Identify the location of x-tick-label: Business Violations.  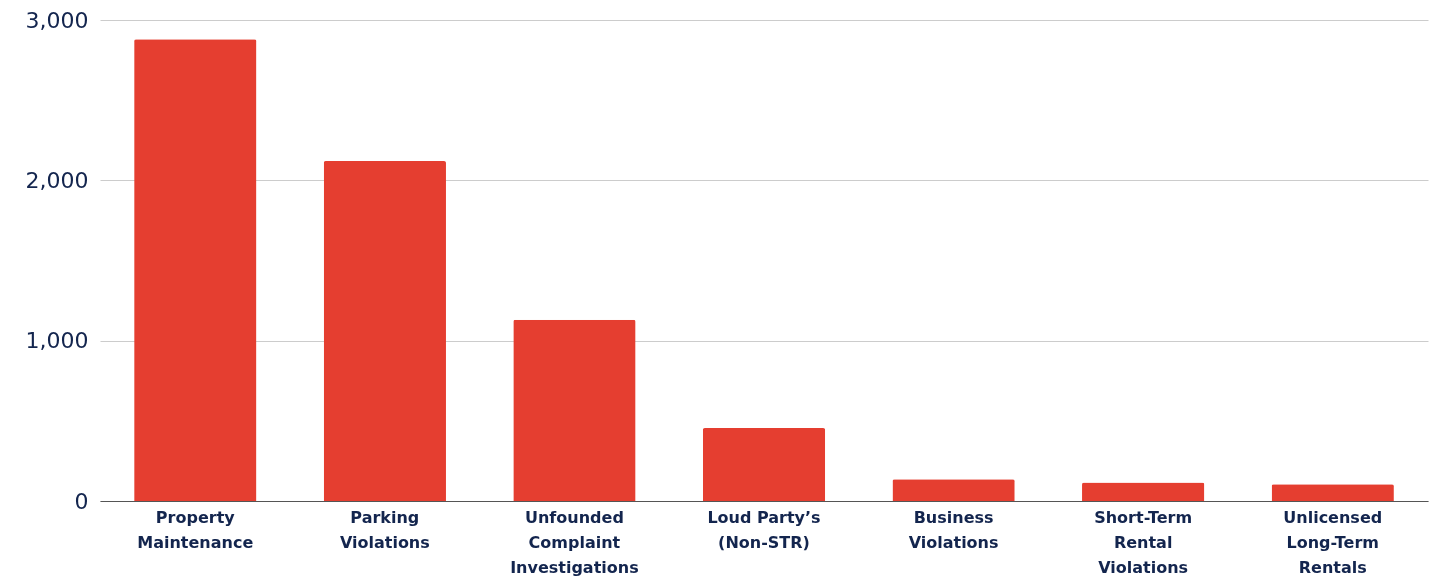
(953, 529).